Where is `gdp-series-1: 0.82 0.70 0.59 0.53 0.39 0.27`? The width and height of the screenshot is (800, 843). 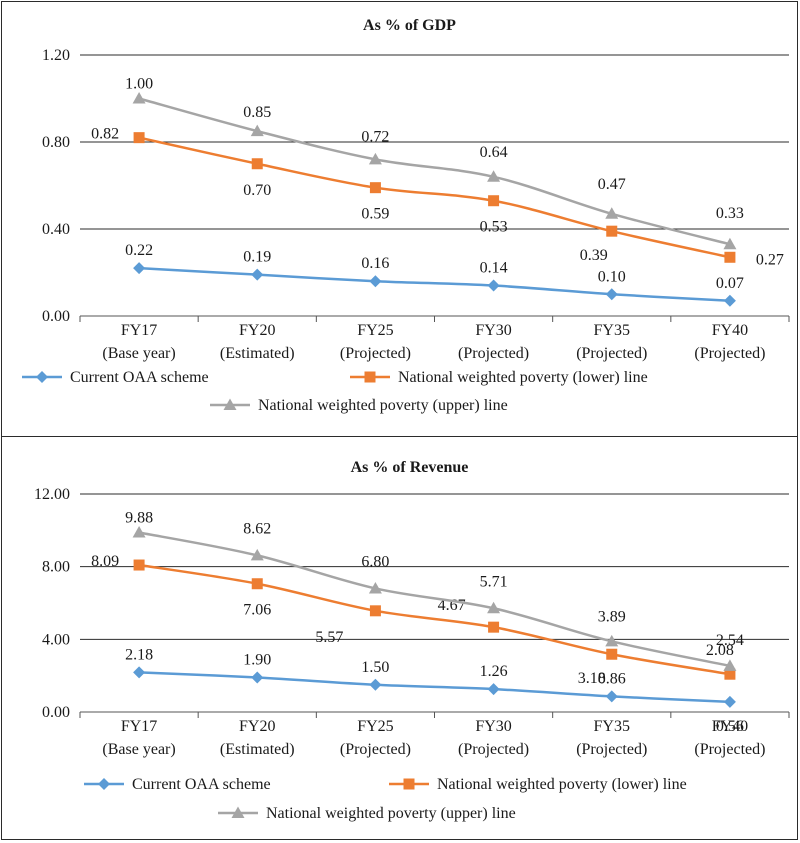 gdp-series-1: 0.82 0.70 0.59 0.53 0.39 0.27 is located at coordinates (437, 197).